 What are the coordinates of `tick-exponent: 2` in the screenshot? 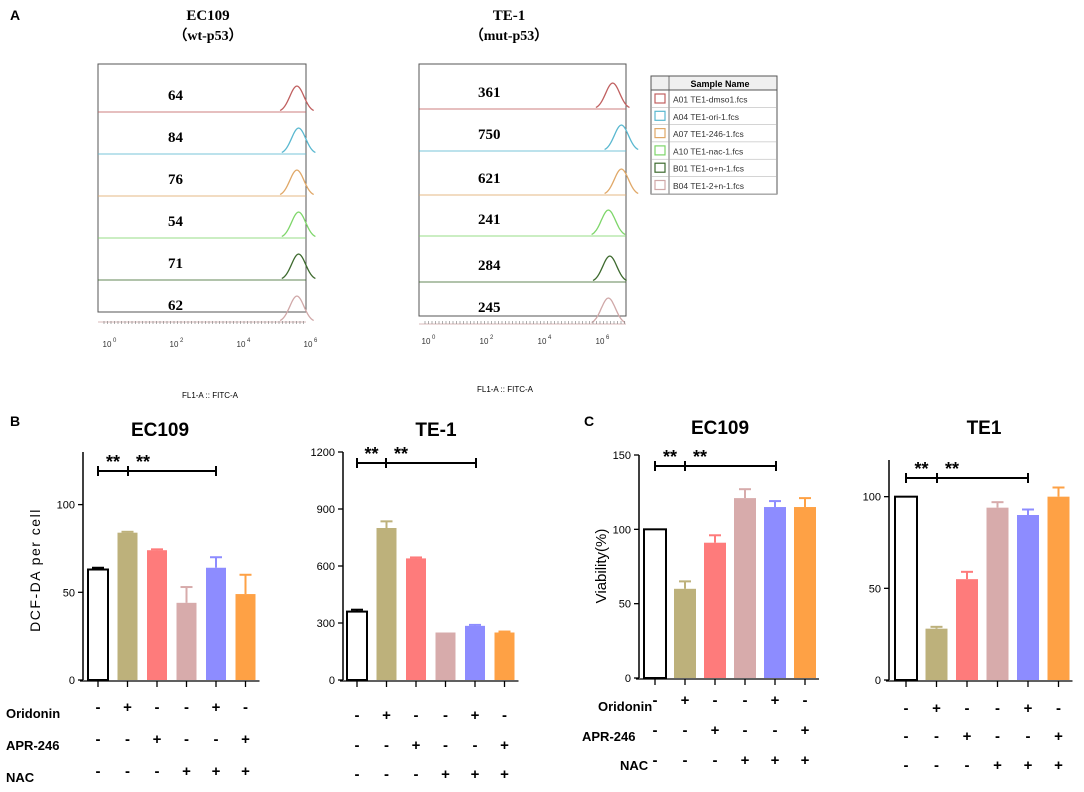 It's located at (492, 338).